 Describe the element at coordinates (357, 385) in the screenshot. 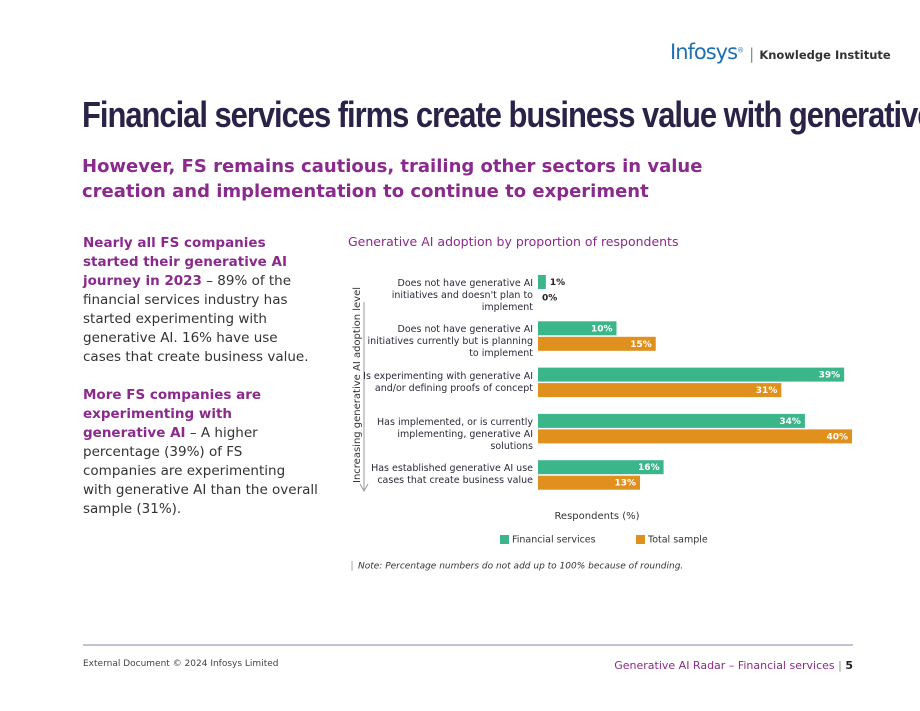

I see `y-axis-label: Increasing generative AI adoption level` at that location.